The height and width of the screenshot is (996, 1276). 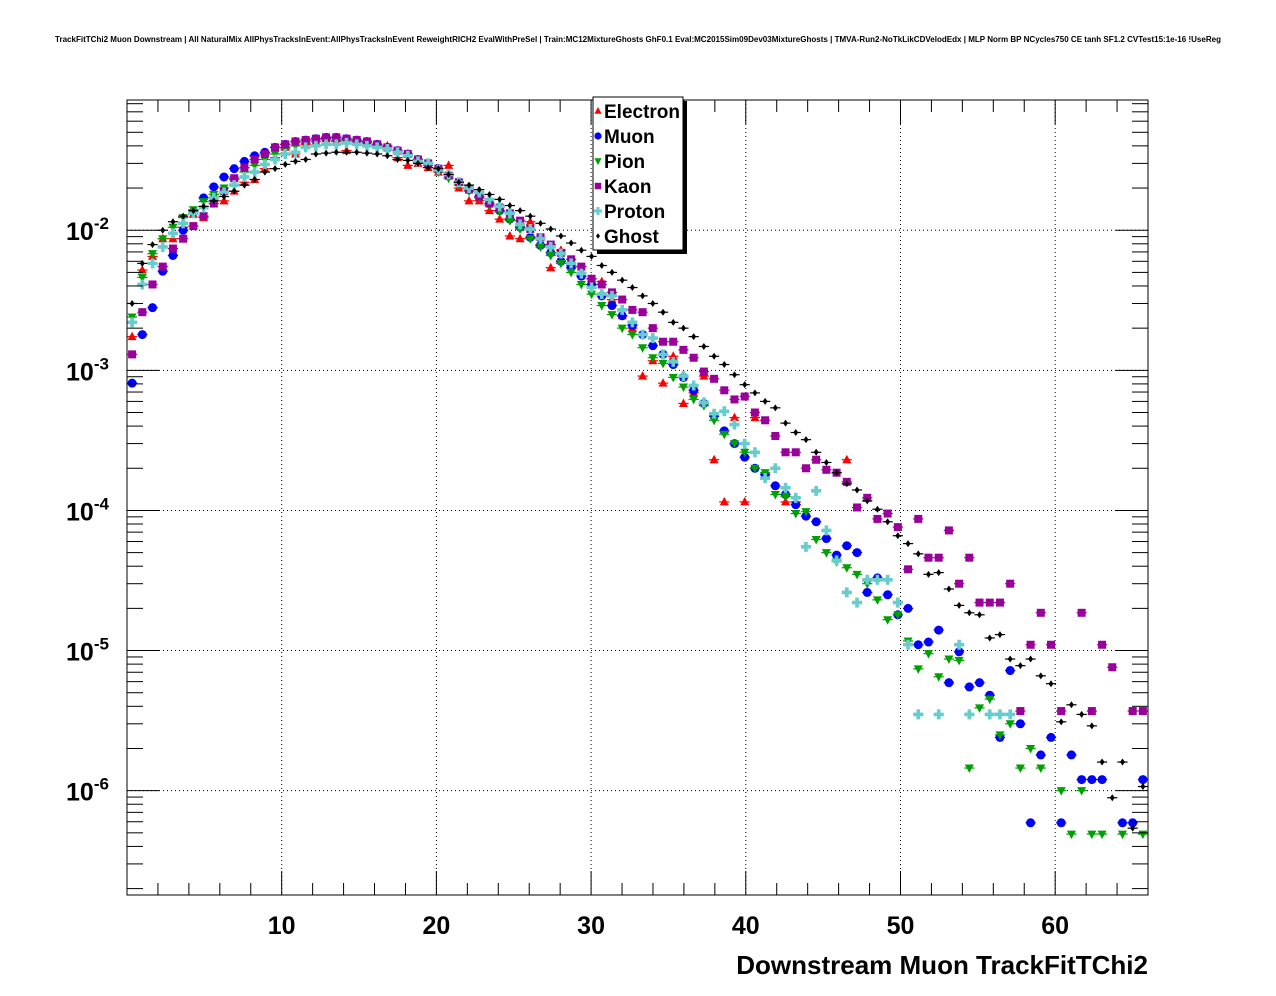 What do you see at coordinates (629, 212) in the screenshot?
I see `legend-item-proton: Proton` at bounding box center [629, 212].